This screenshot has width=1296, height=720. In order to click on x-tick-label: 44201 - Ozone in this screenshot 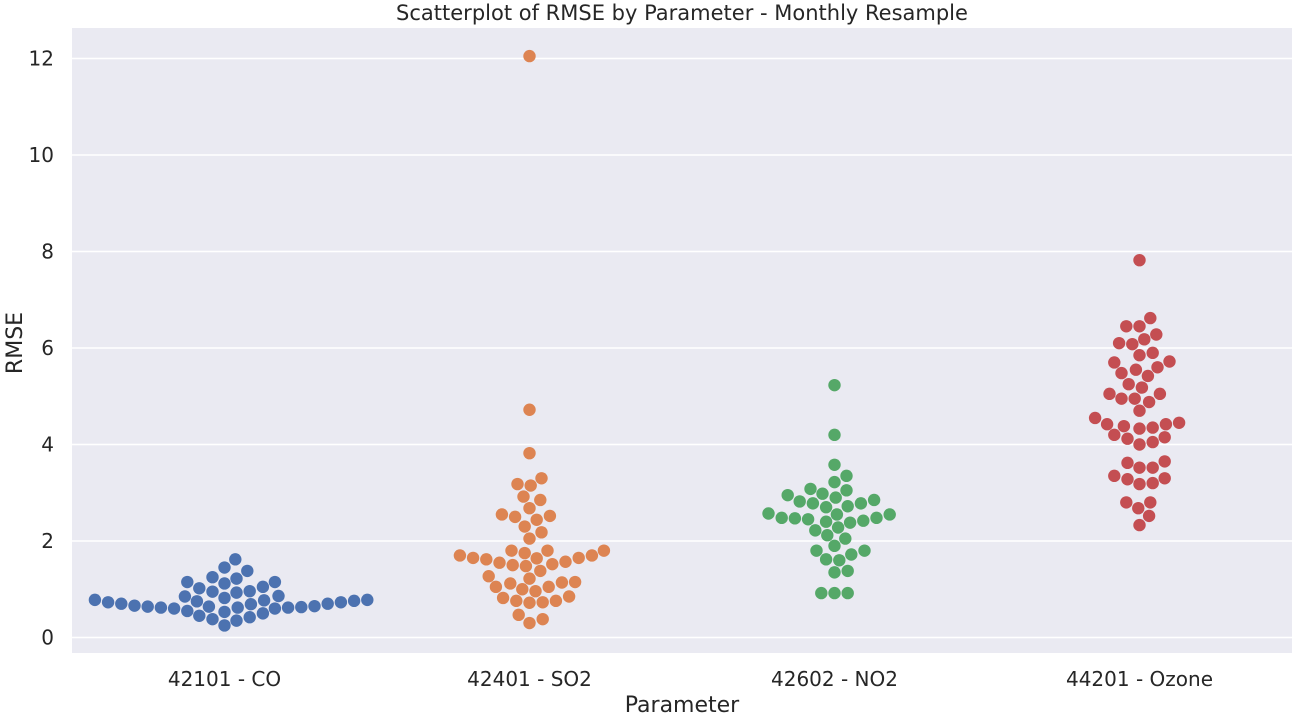, I will do `click(1139, 679)`.